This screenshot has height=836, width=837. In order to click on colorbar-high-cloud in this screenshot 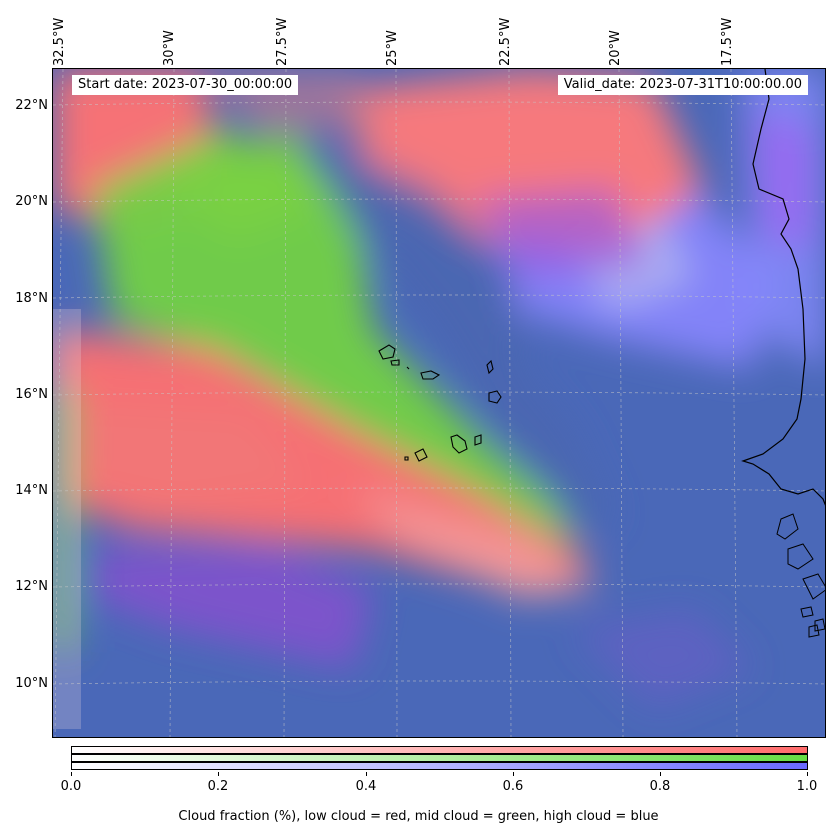, I will do `click(439, 766)`.